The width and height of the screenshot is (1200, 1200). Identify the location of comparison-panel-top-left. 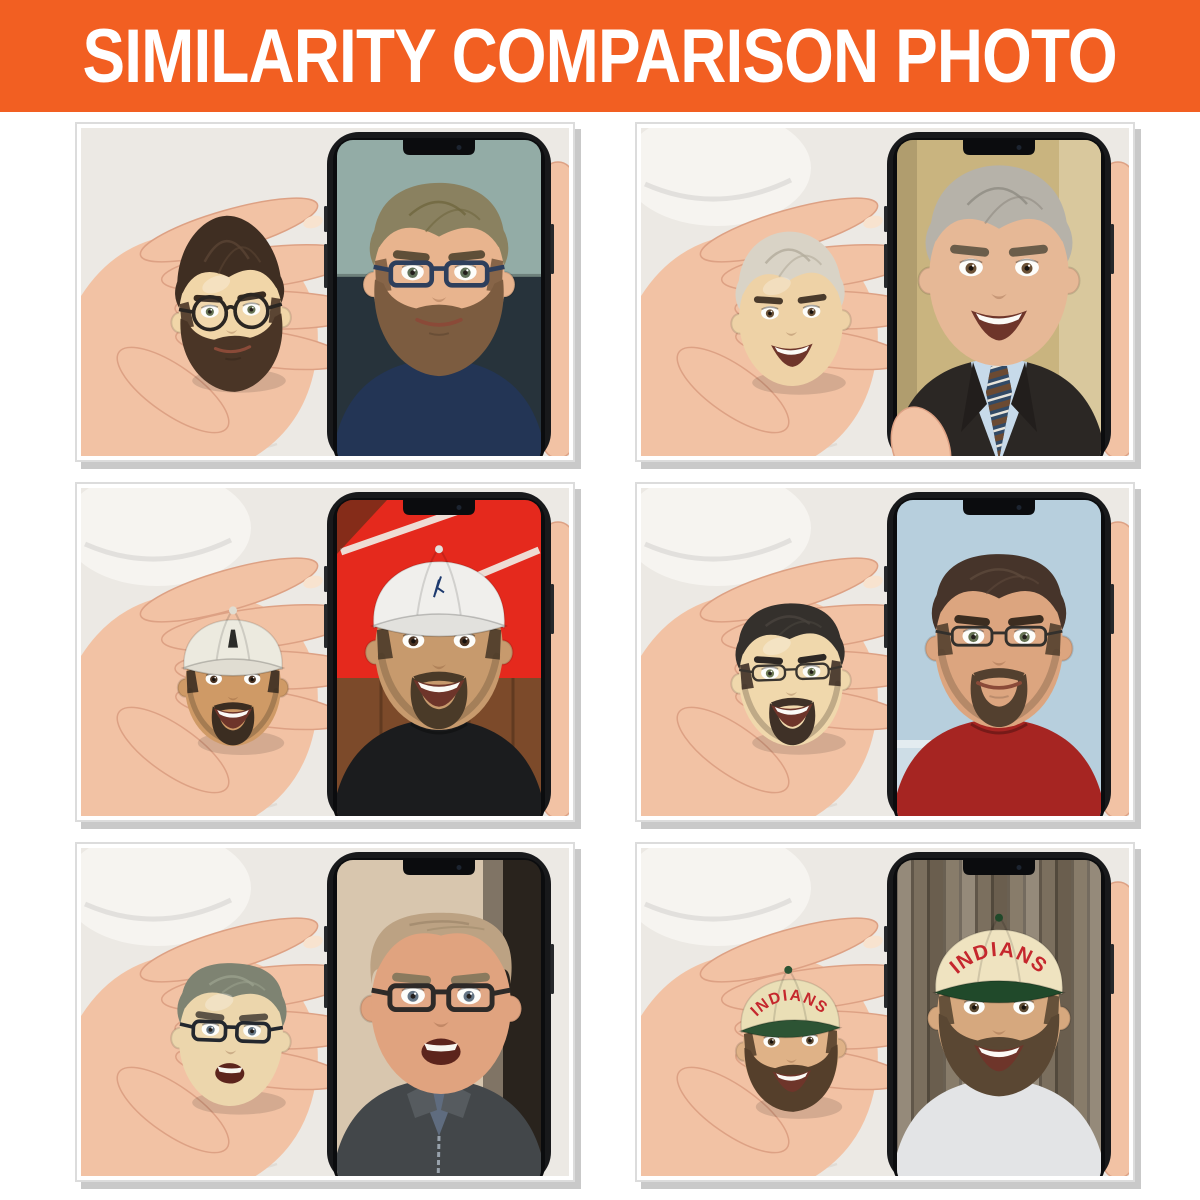
(325, 292).